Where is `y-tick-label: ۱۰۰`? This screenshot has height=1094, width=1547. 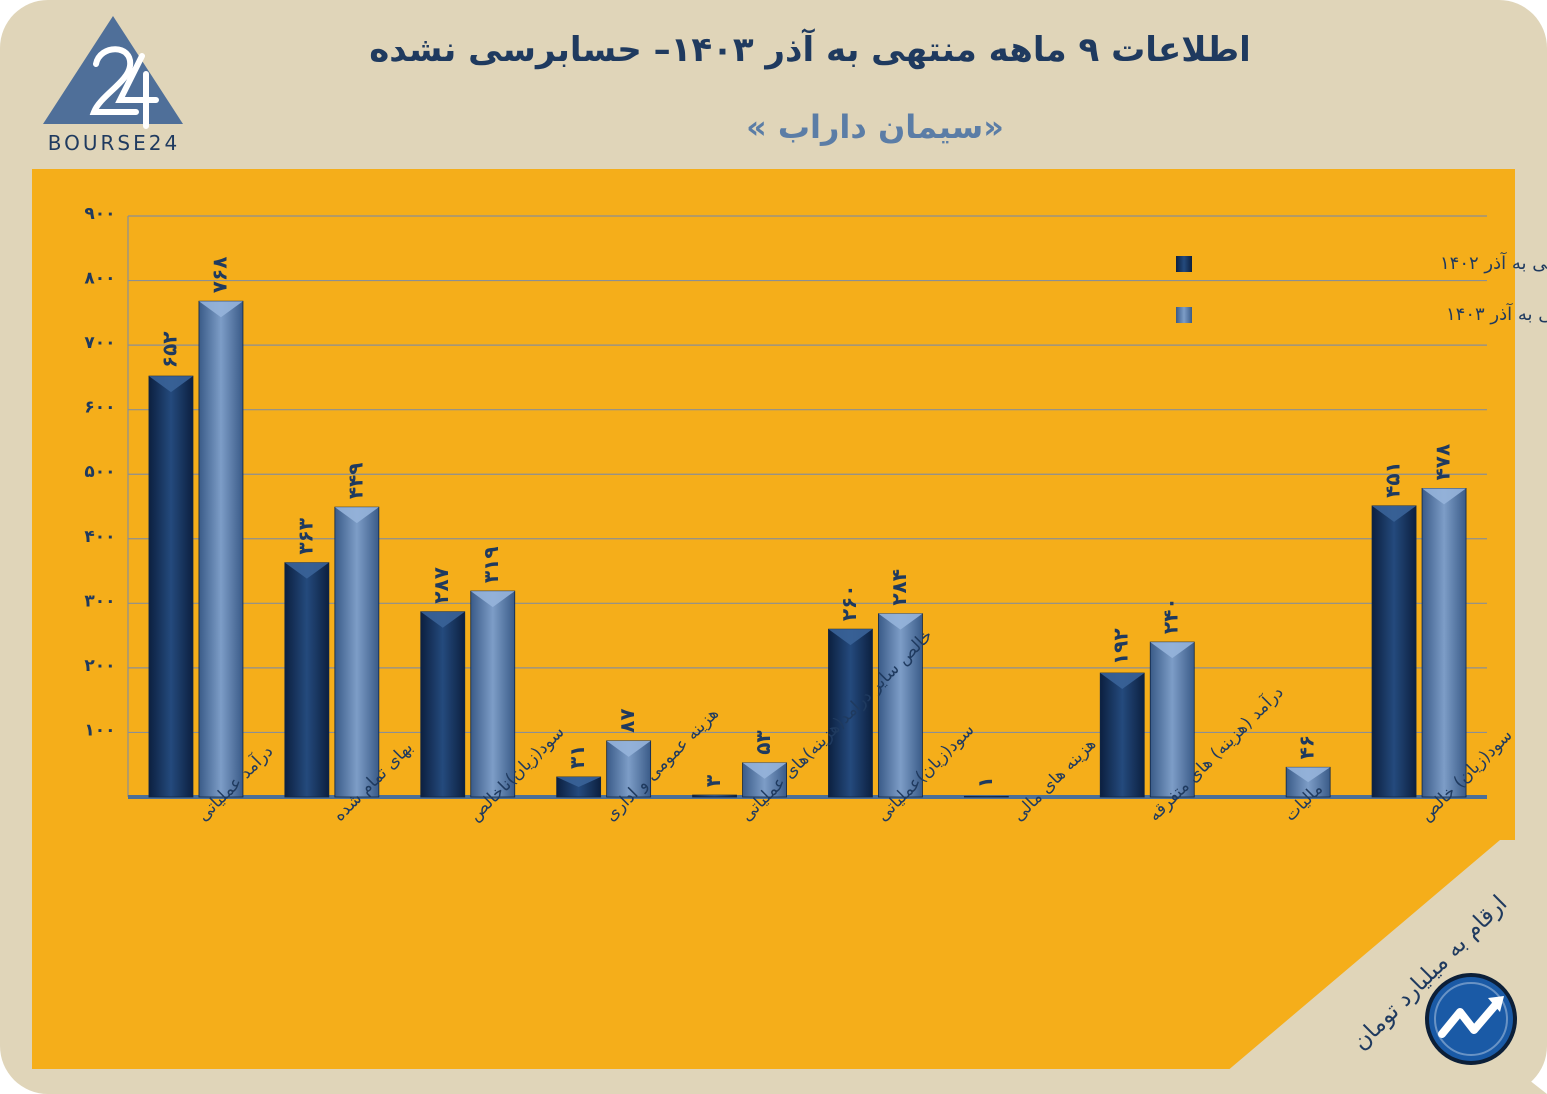 y-tick-label: ۱۰۰ is located at coordinates (99, 730).